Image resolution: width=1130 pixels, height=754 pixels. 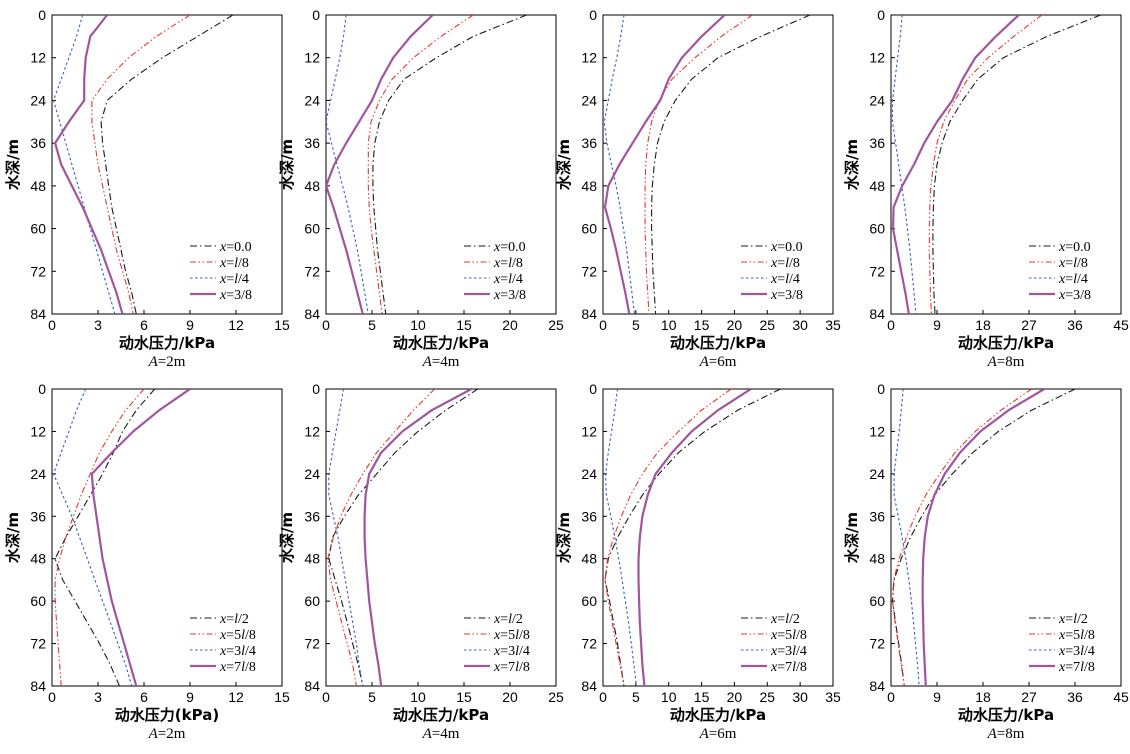 What do you see at coordinates (785, 263) in the screenshot?
I see `legend-label: x=l/8` at bounding box center [785, 263].